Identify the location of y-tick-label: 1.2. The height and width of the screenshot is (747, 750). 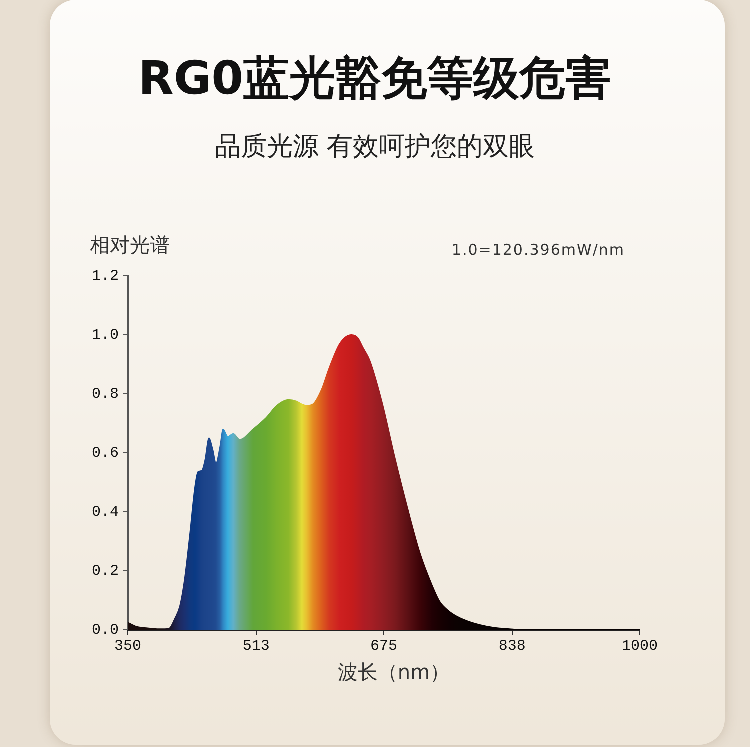
(105, 276).